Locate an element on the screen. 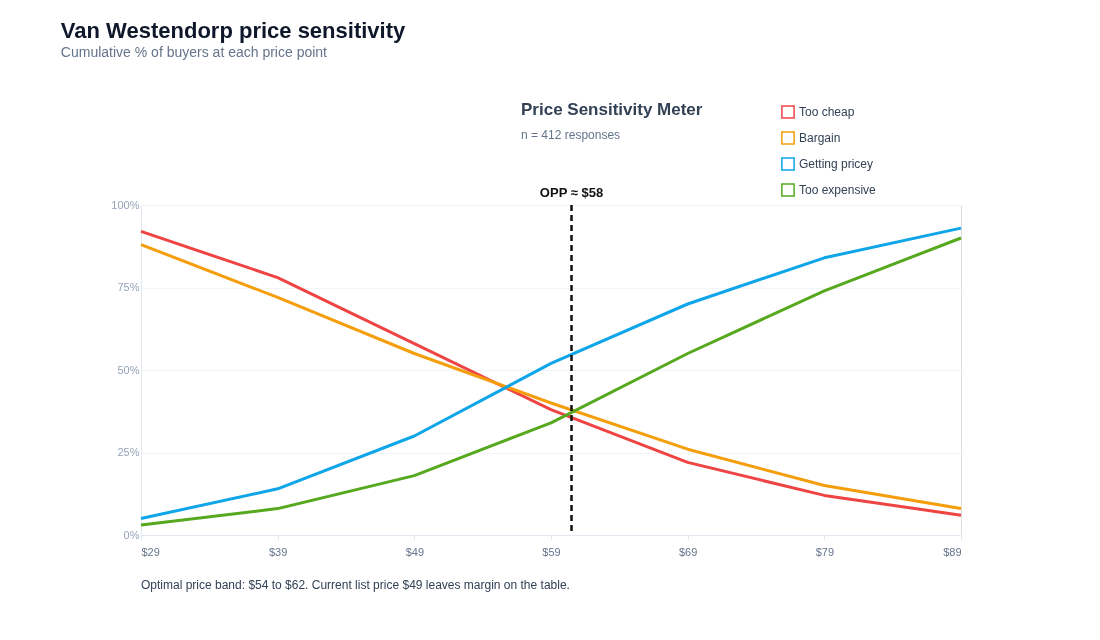  x-tick-label: $69 is located at coordinates (688, 551).